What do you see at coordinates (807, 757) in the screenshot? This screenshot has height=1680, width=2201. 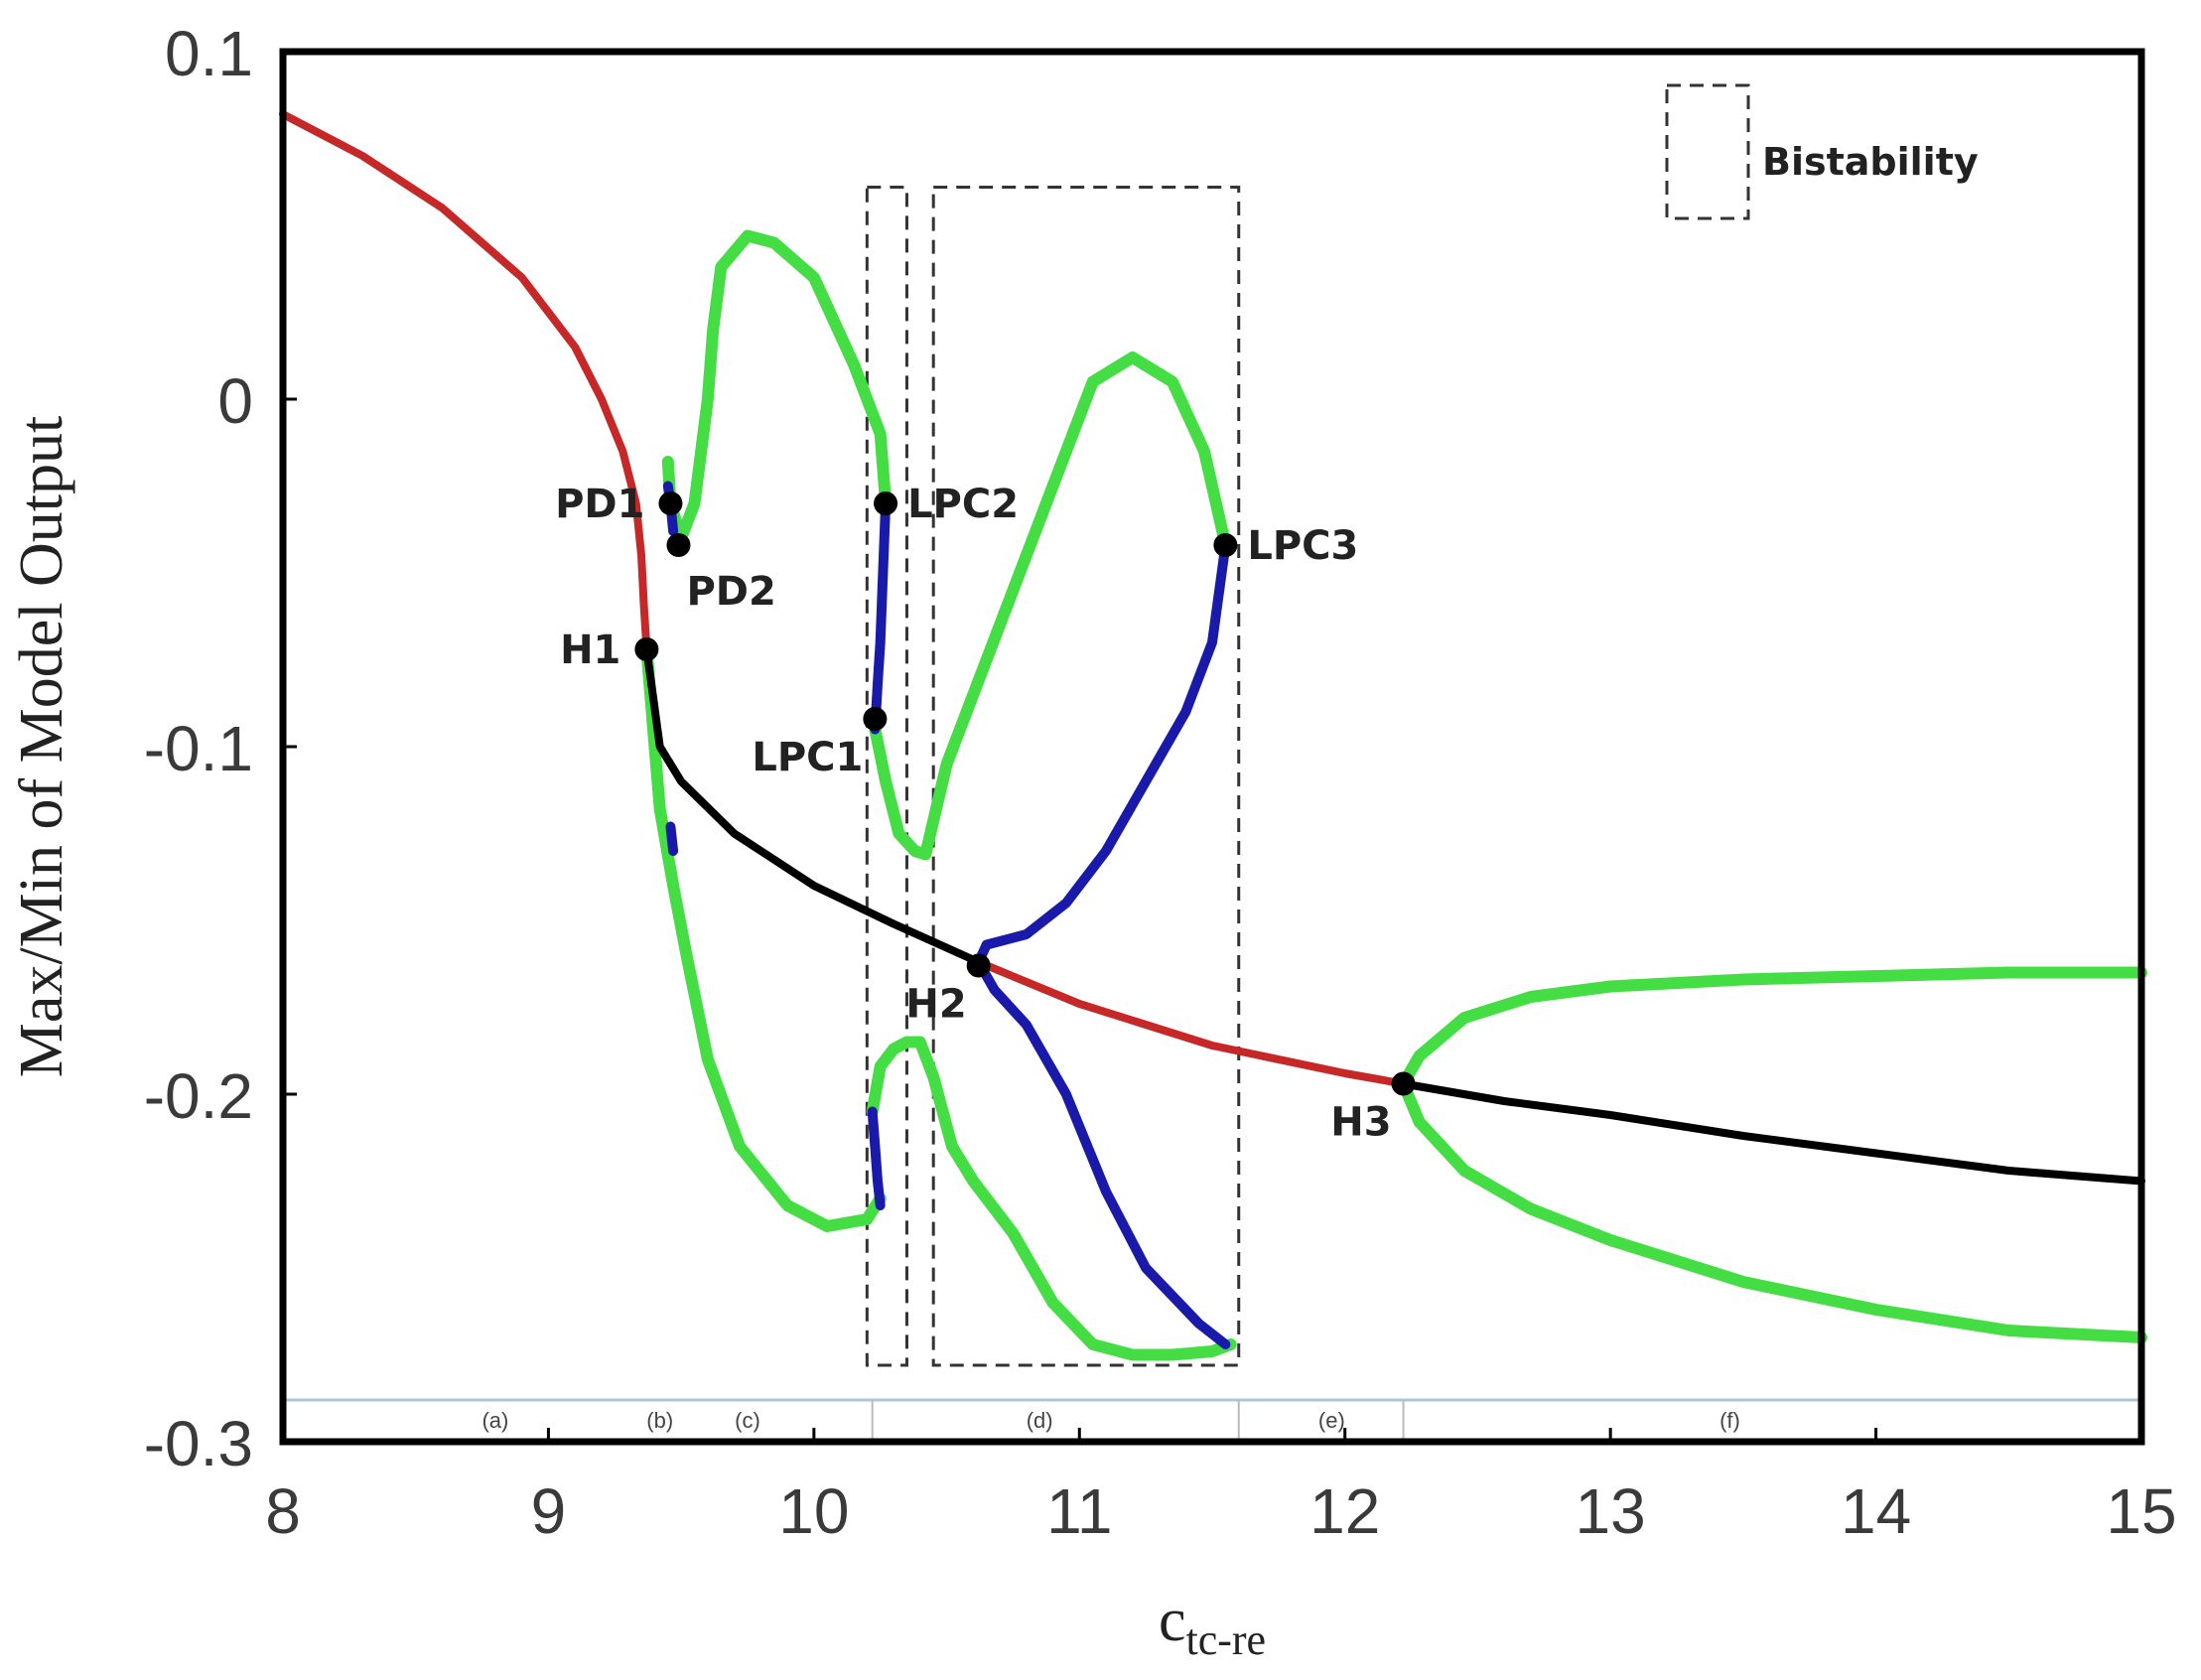 I see `point-label-lpc1: LPC1` at bounding box center [807, 757].